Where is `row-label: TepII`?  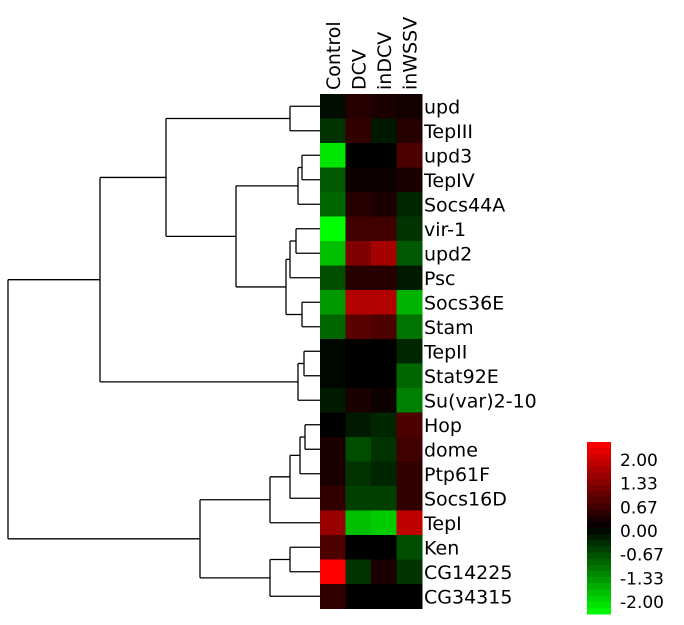 row-label: TepII is located at coordinates (445, 352).